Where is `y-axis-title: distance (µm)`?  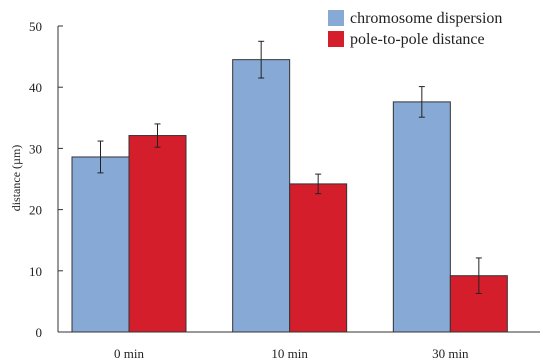 y-axis-title: distance (µm) is located at coordinates (16, 178).